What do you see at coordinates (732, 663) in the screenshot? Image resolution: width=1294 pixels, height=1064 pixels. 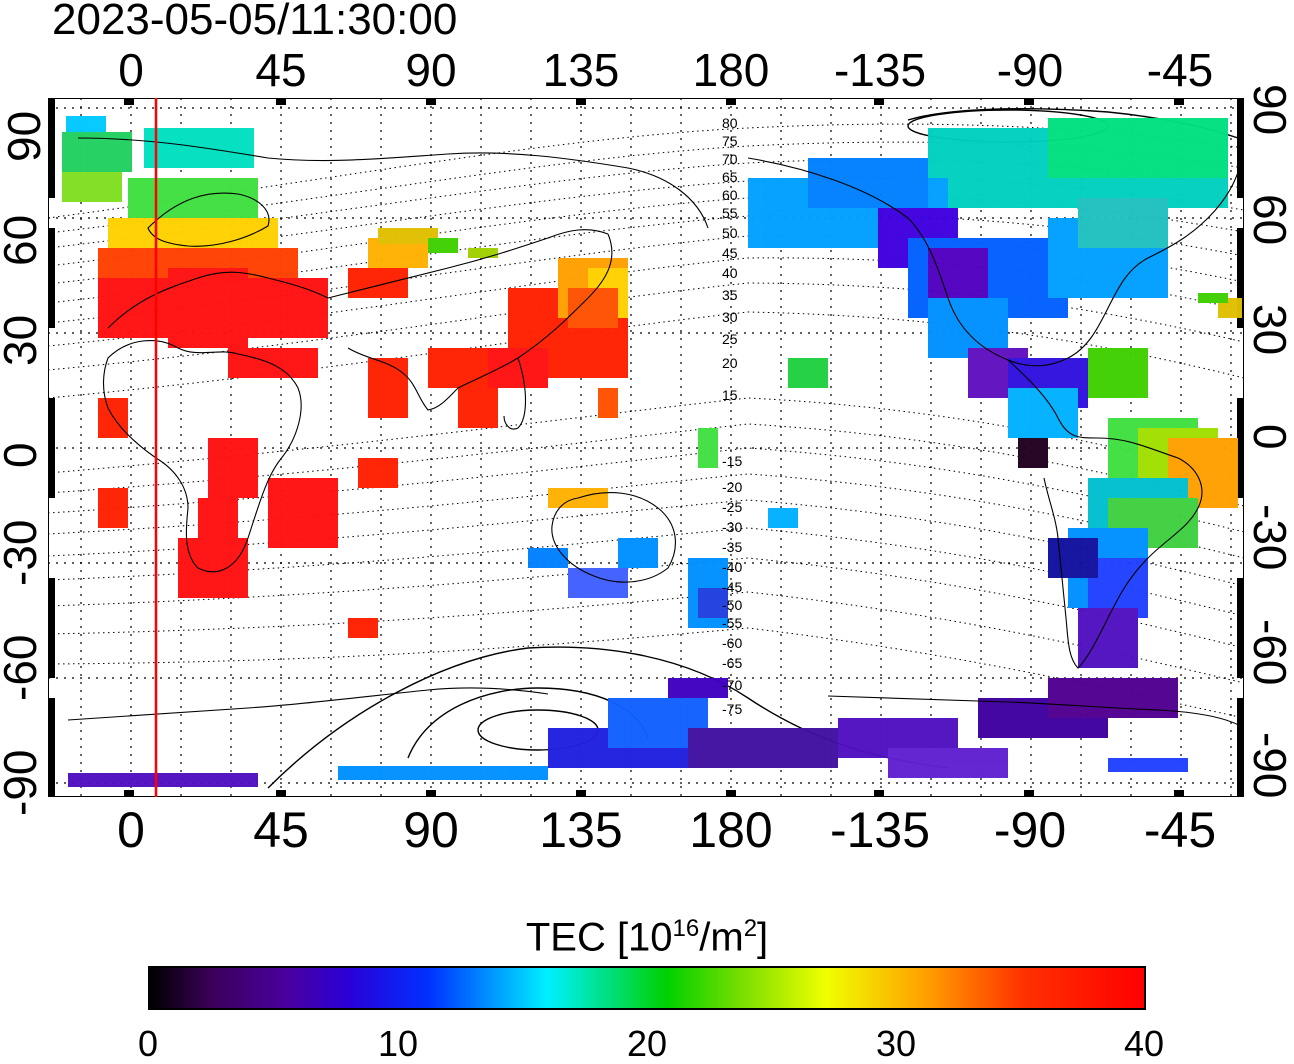 I see `svg-text: -65` at bounding box center [732, 663].